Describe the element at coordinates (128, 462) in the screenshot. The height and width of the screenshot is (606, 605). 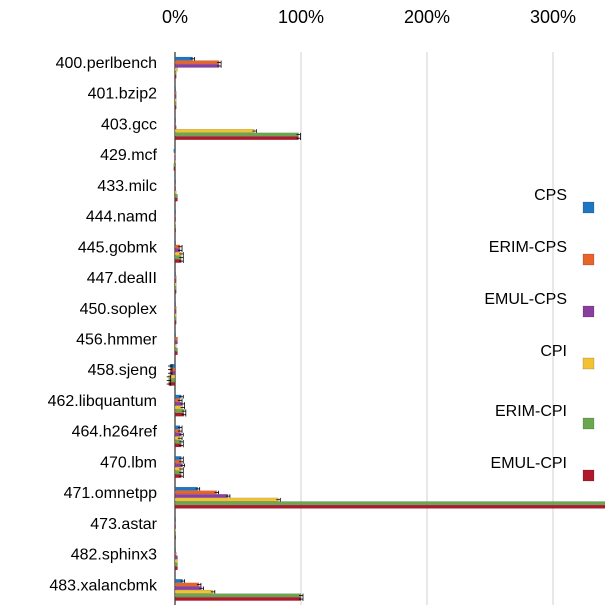
I see `category-label: 470.lbm` at that location.